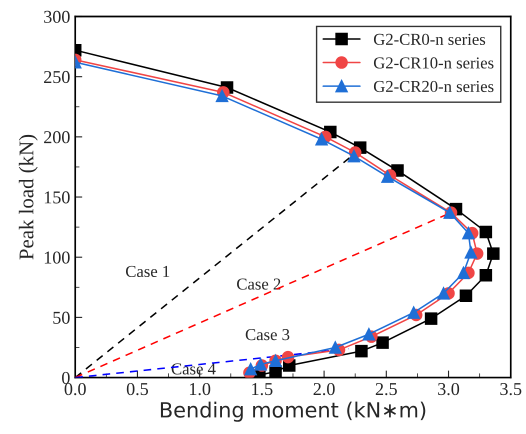 The height and width of the screenshot is (434, 526). What do you see at coordinates (293, 412) in the screenshot?
I see `x-axis-title: Bending moment (kN∗m)` at bounding box center [293, 412].